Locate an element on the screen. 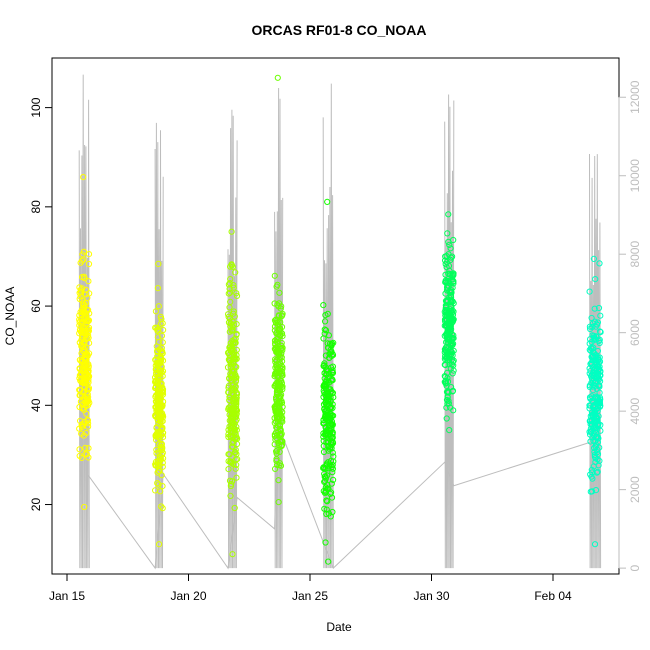  y2-axis: 0 2000 4000 6000 8000 10000 12000 is located at coordinates (630, 325).